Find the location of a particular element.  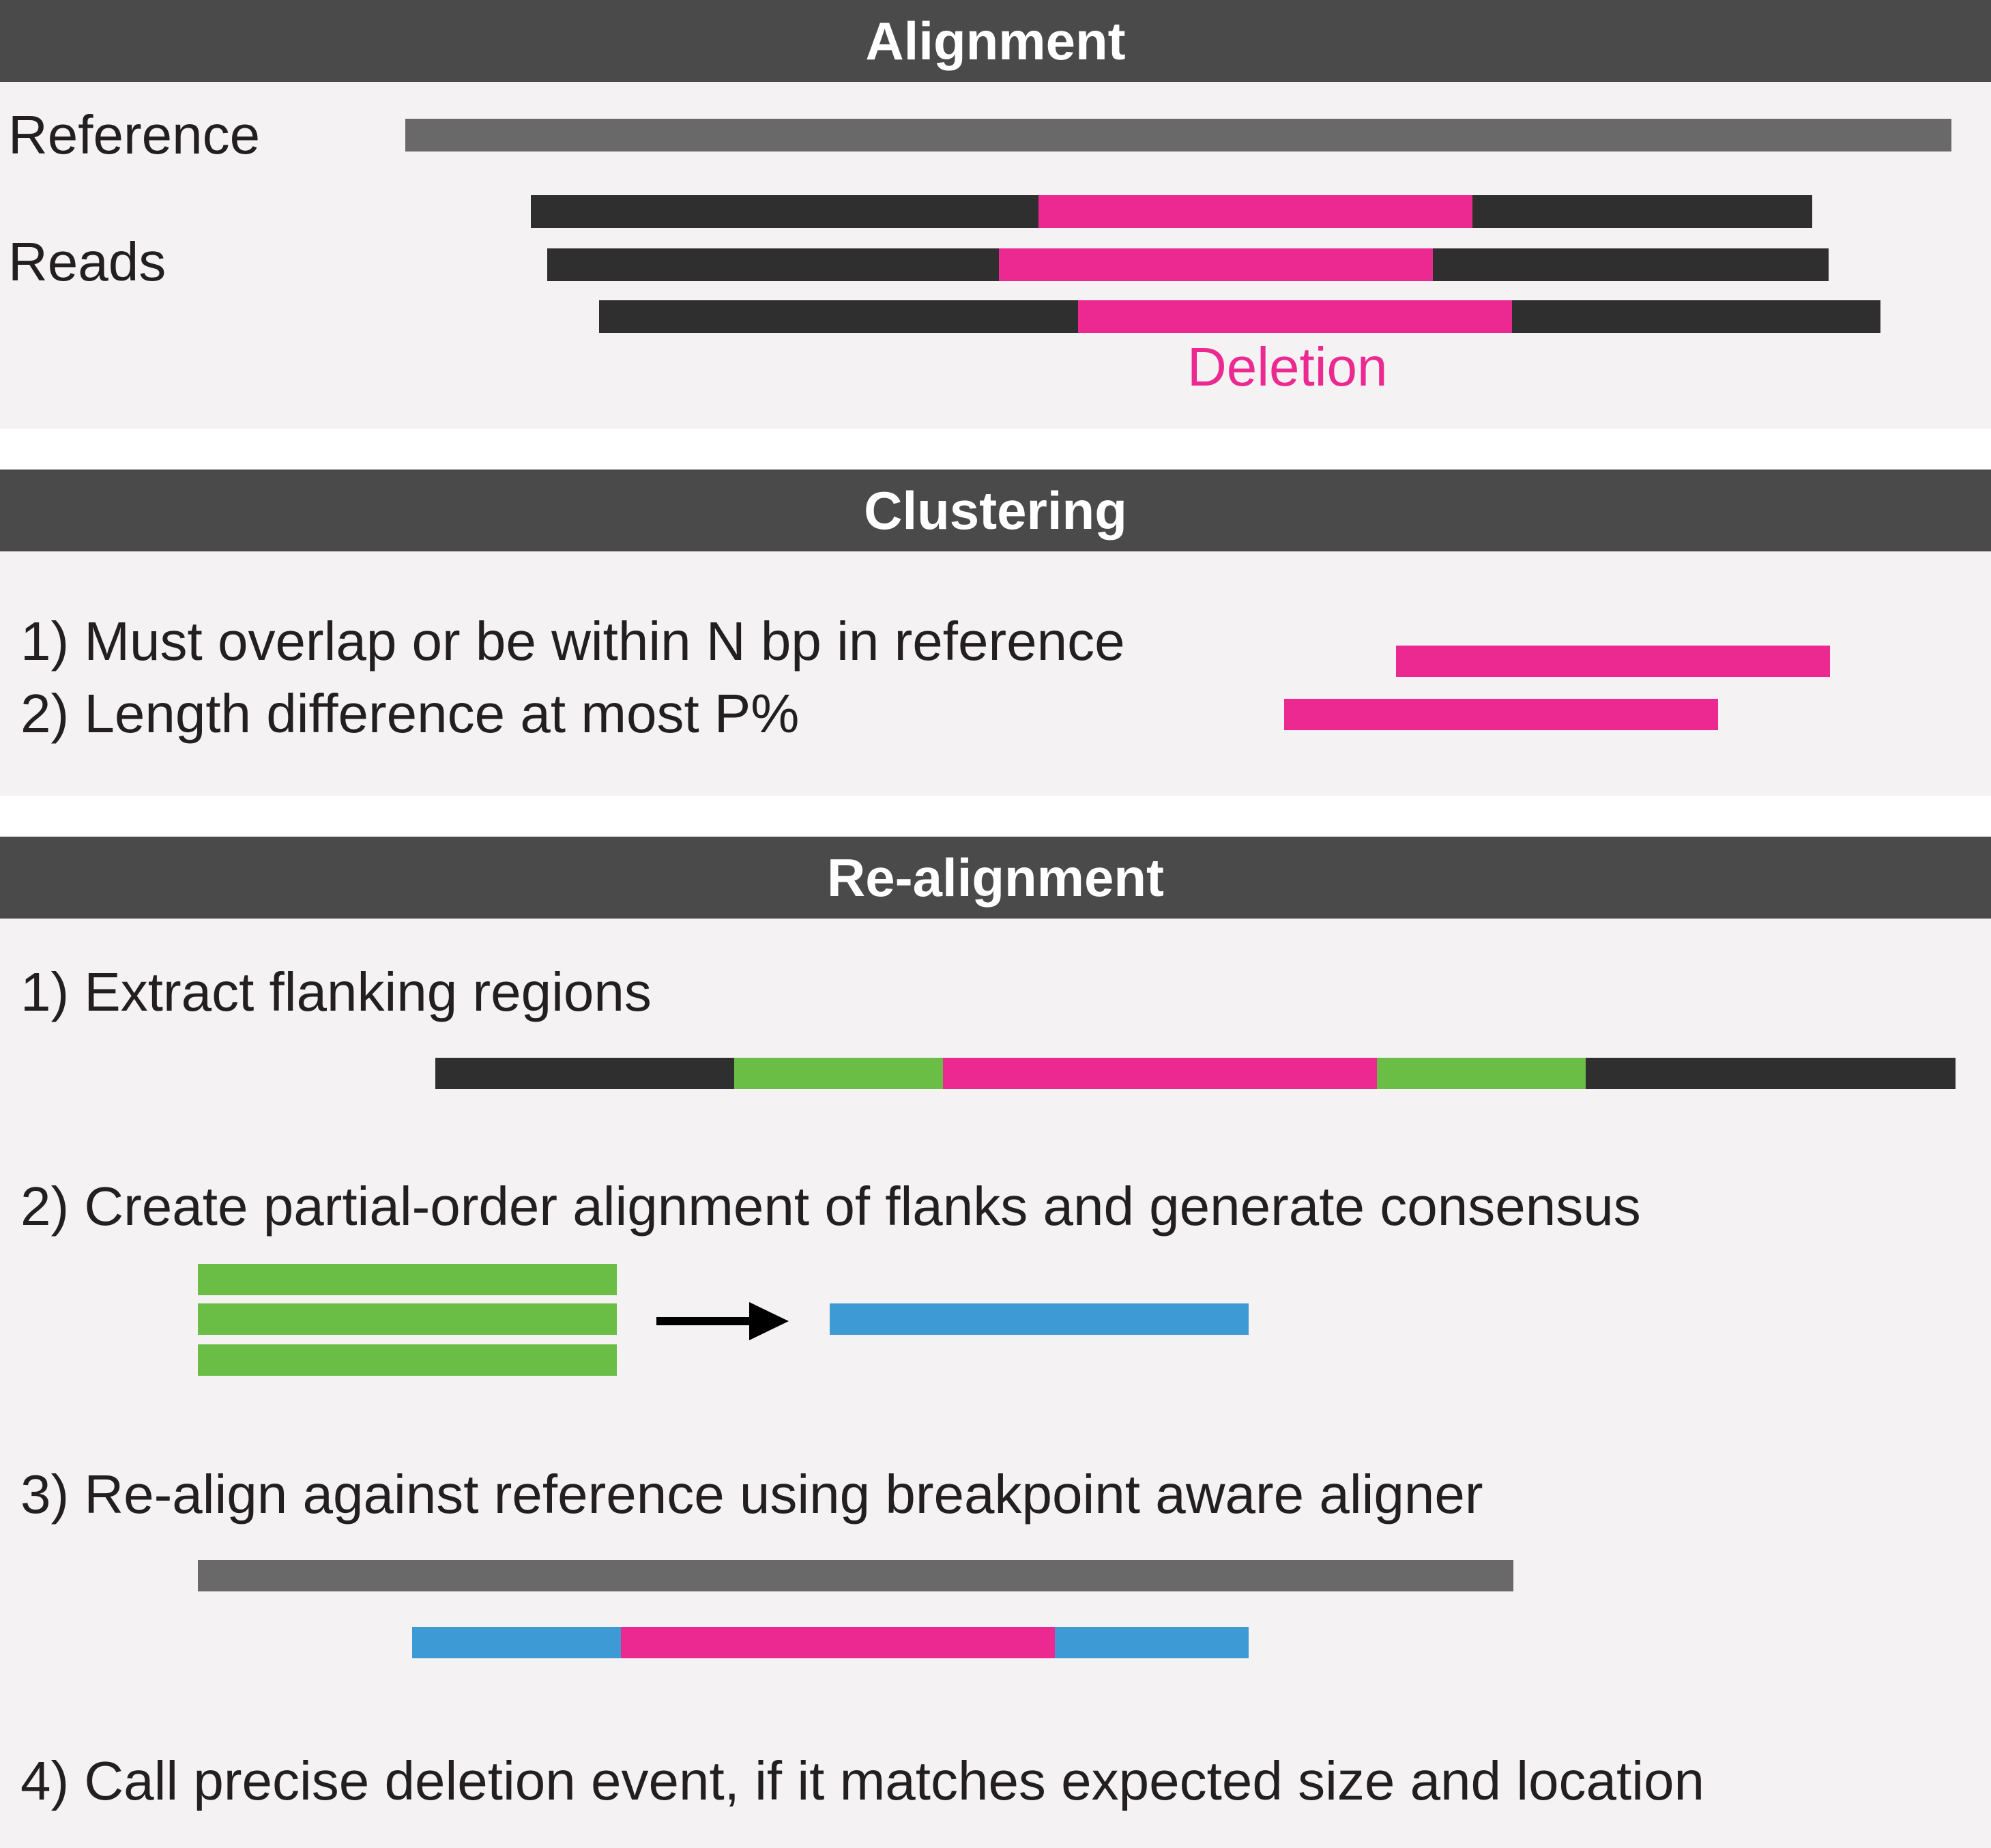

left-consensus-segment is located at coordinates (516, 1643).